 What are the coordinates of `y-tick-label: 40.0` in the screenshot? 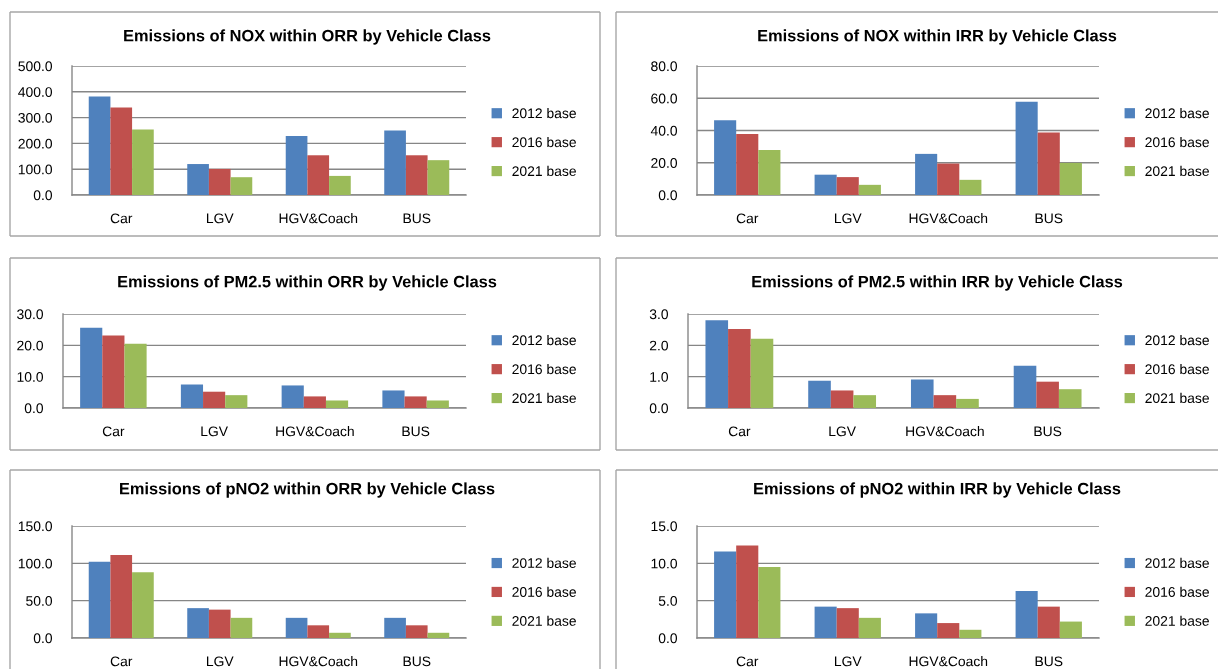 It's located at (664, 130).